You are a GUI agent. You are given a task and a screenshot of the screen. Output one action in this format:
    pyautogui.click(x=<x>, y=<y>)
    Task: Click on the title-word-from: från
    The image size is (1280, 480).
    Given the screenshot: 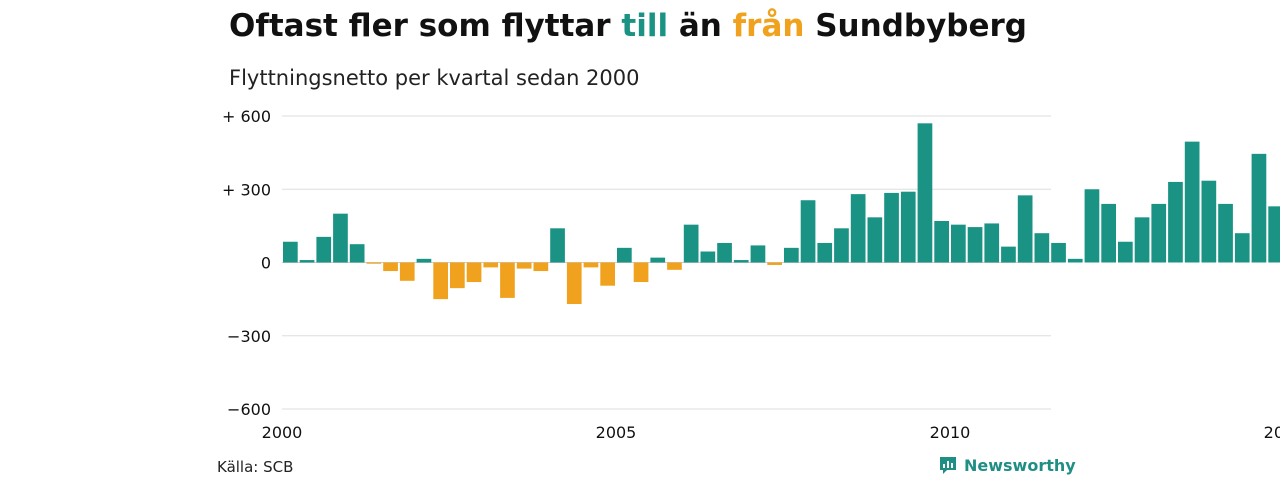 What is the action you would take?
    pyautogui.click(x=768, y=26)
    